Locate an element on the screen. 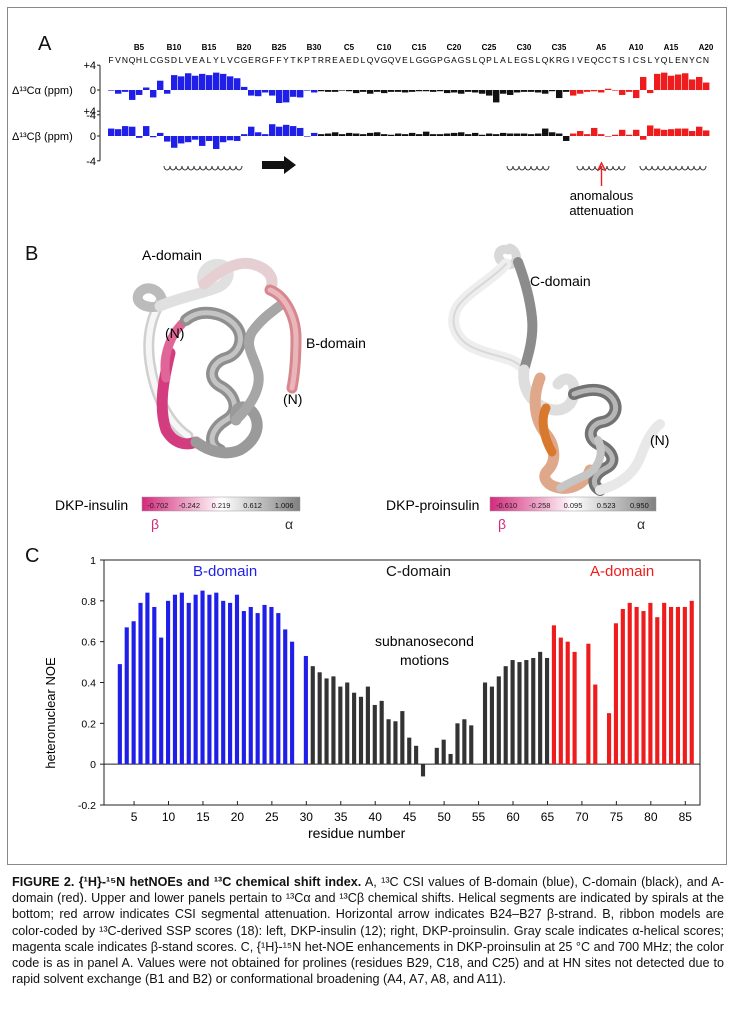  csi-block-label: B30 is located at coordinates (314, 47).